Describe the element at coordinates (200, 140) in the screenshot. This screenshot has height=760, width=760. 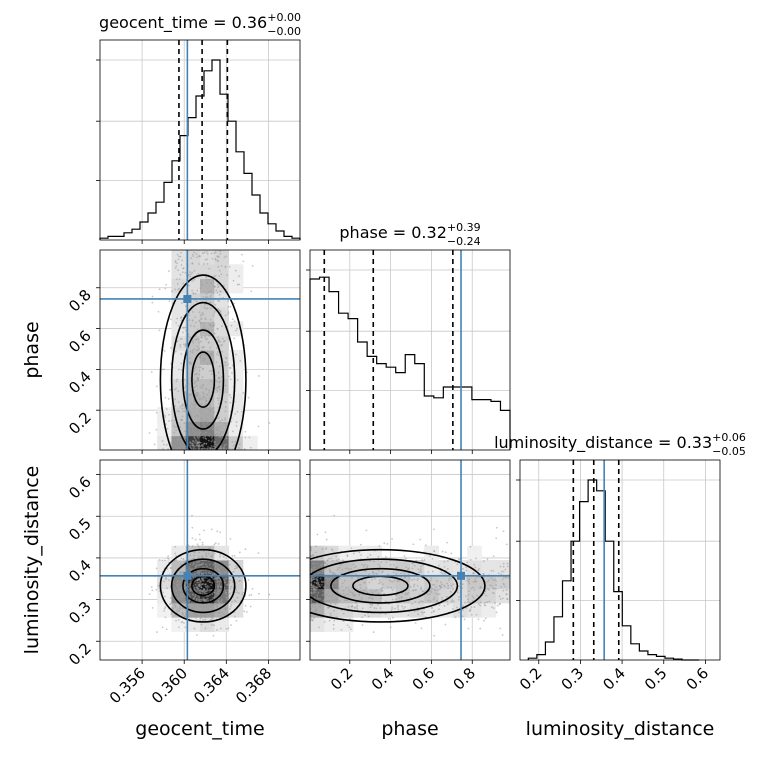
I see `panel-hist-geocent_time` at that location.